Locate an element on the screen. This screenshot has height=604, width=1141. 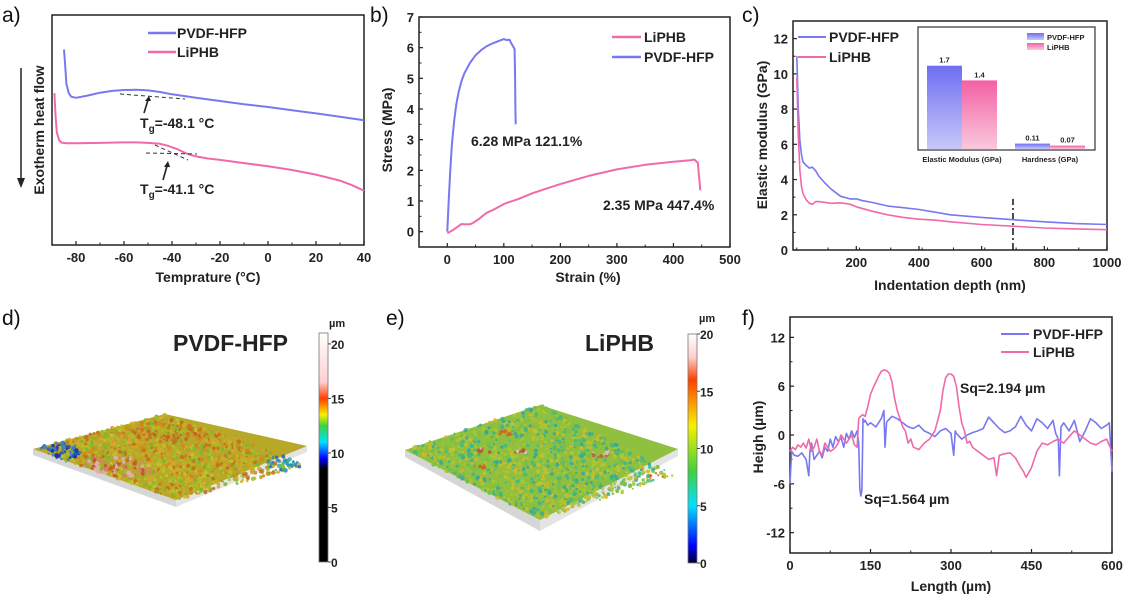
x-tick-label: 400 is located at coordinates (919, 262).